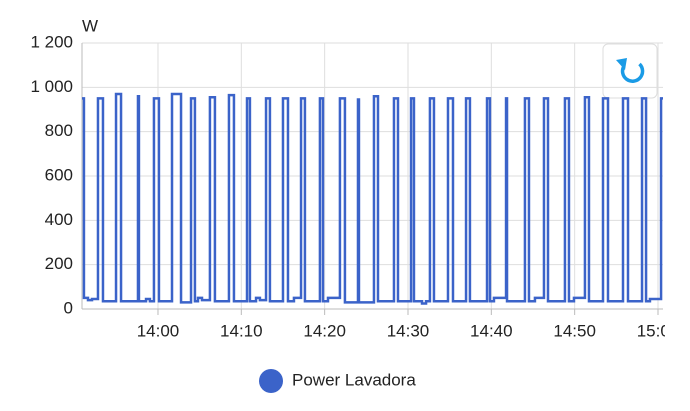 Image resolution: width=690 pixels, height=411 pixels. Describe the element at coordinates (51, 41) in the screenshot. I see `y-tick-label: 1 200` at that location.